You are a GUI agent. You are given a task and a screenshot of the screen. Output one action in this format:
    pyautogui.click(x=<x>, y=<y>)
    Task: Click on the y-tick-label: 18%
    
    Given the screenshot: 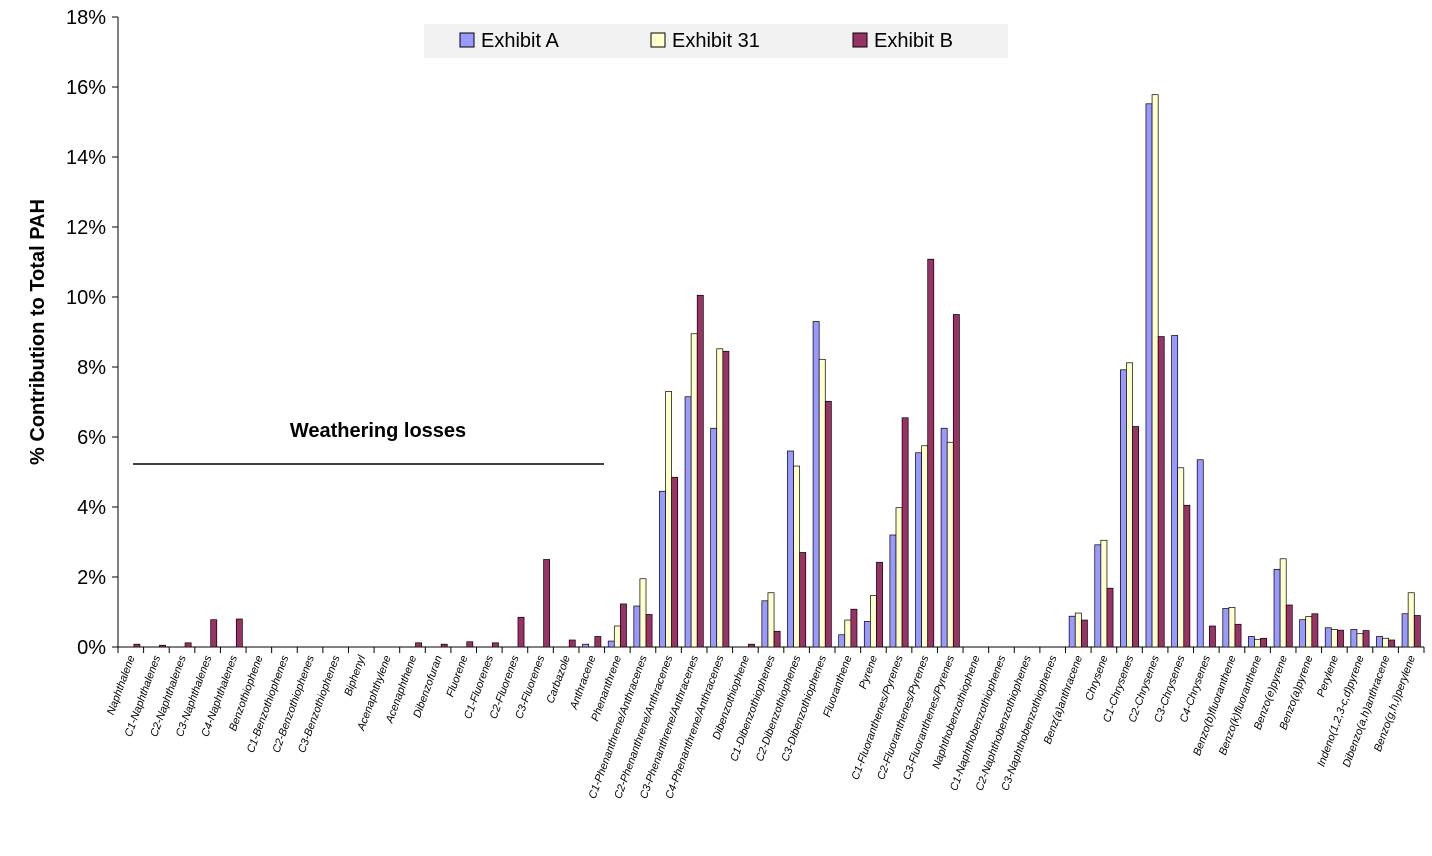 What is the action you would take?
    pyautogui.click(x=86, y=18)
    